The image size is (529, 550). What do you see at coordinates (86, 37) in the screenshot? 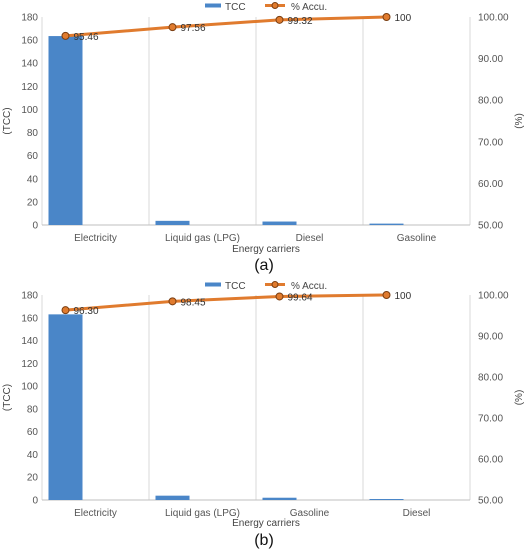
I see `line-data-label: 95.46` at bounding box center [86, 37].